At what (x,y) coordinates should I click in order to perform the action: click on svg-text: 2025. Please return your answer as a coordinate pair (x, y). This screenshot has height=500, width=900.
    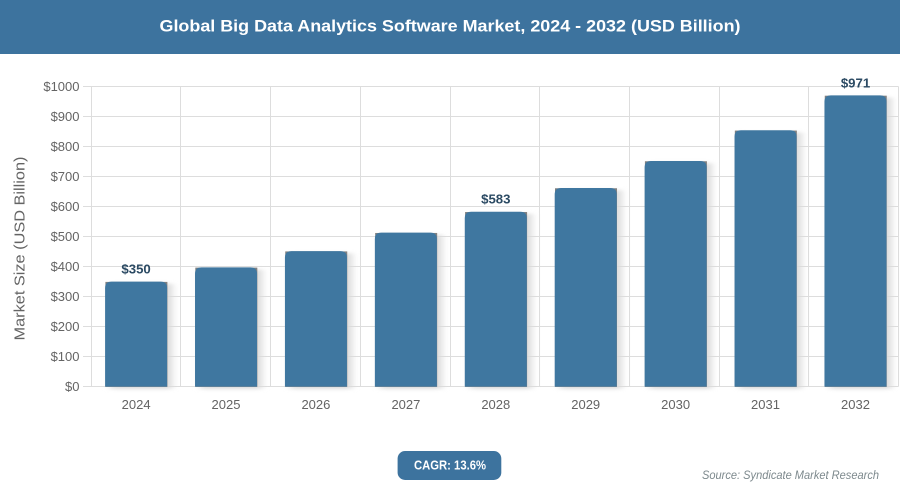
    Looking at the image, I should click on (226, 404).